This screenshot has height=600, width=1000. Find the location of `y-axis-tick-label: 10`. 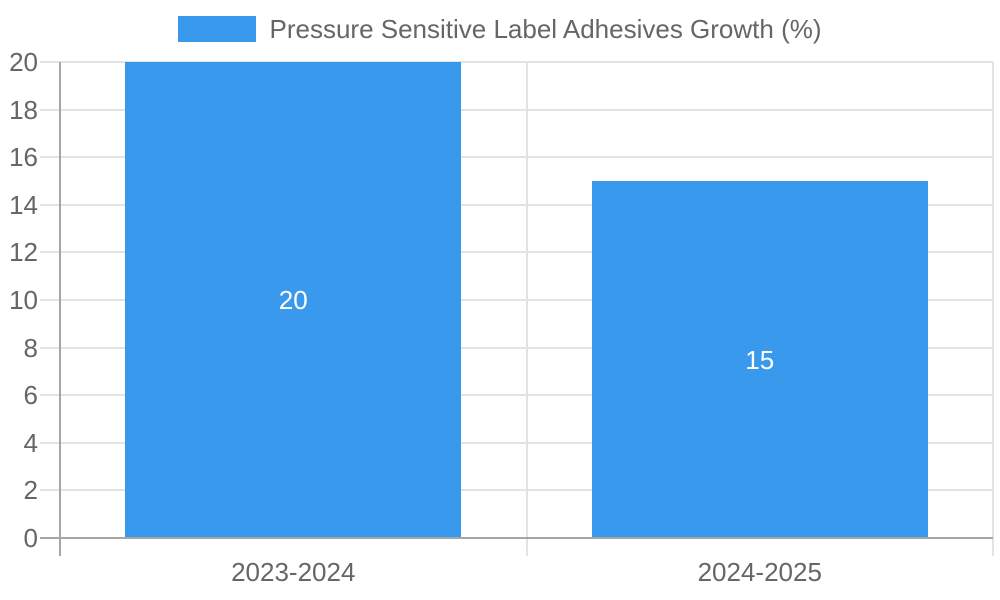

y-axis-tick-label: 10 is located at coordinates (23, 300).